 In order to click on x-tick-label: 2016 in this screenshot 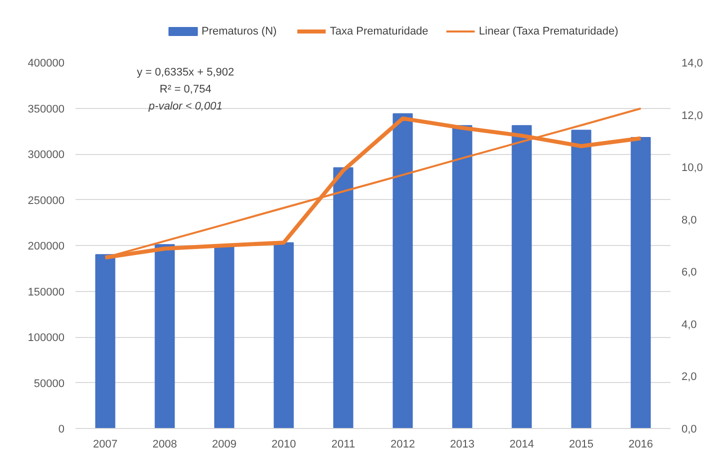, I will do `click(640, 444)`.